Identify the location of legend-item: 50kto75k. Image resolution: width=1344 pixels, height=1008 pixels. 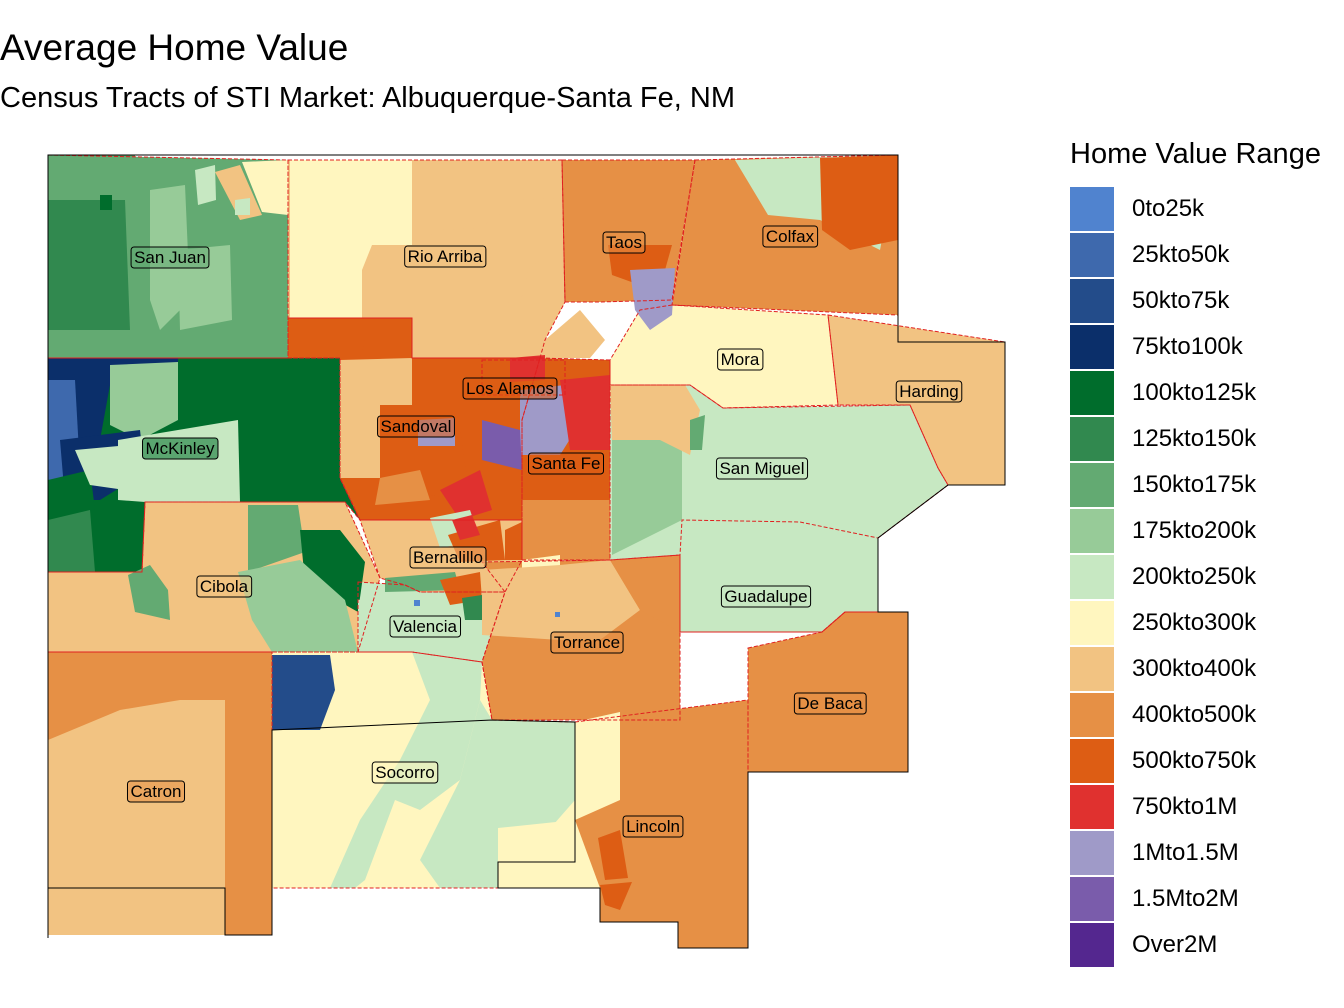
(1163, 301).